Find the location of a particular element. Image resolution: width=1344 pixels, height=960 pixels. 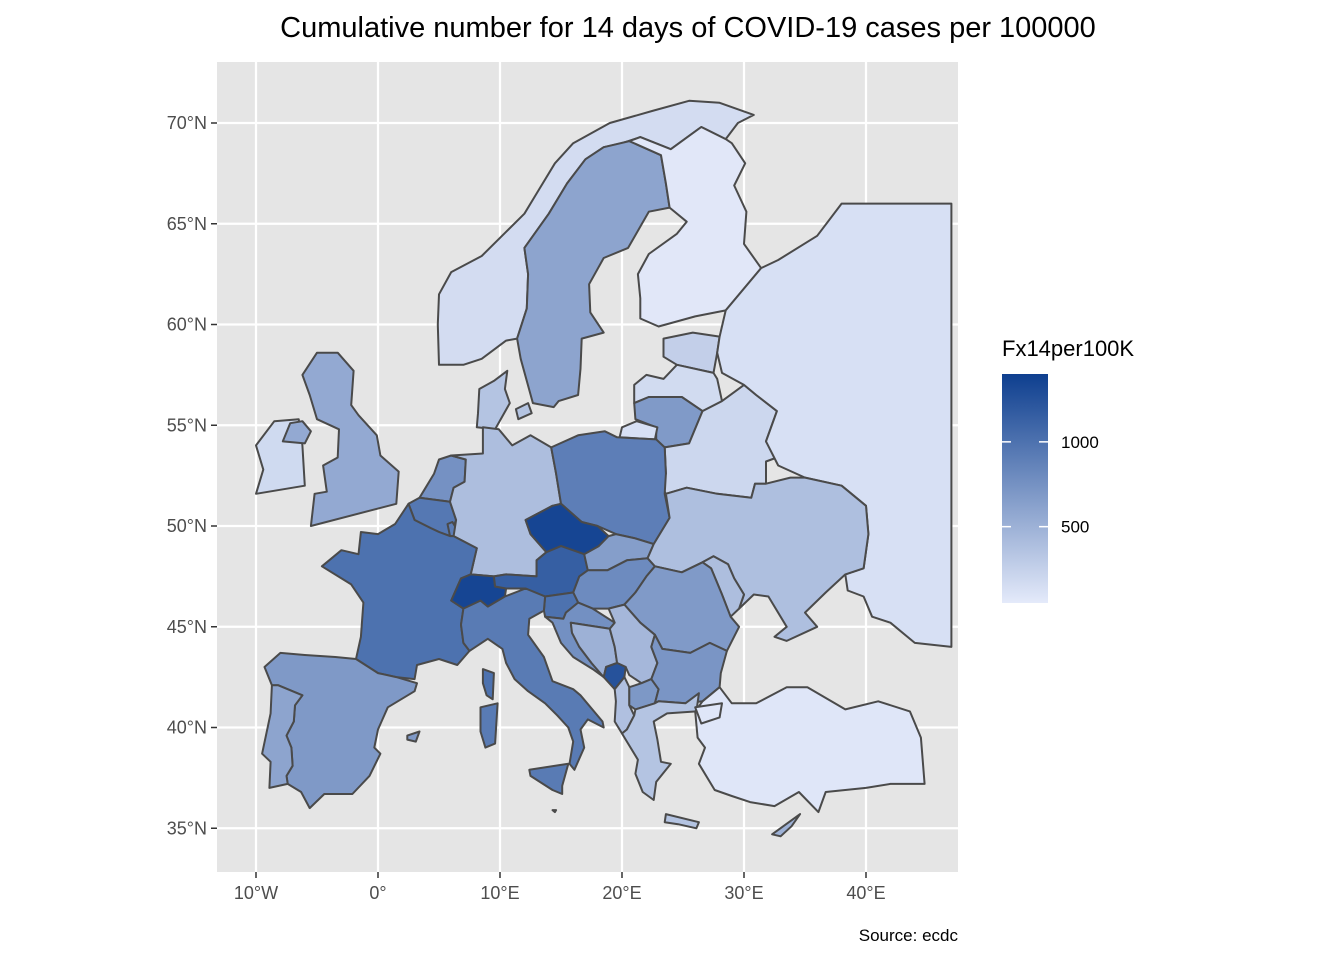

y-tick-label: 60°N is located at coordinates (187, 325).